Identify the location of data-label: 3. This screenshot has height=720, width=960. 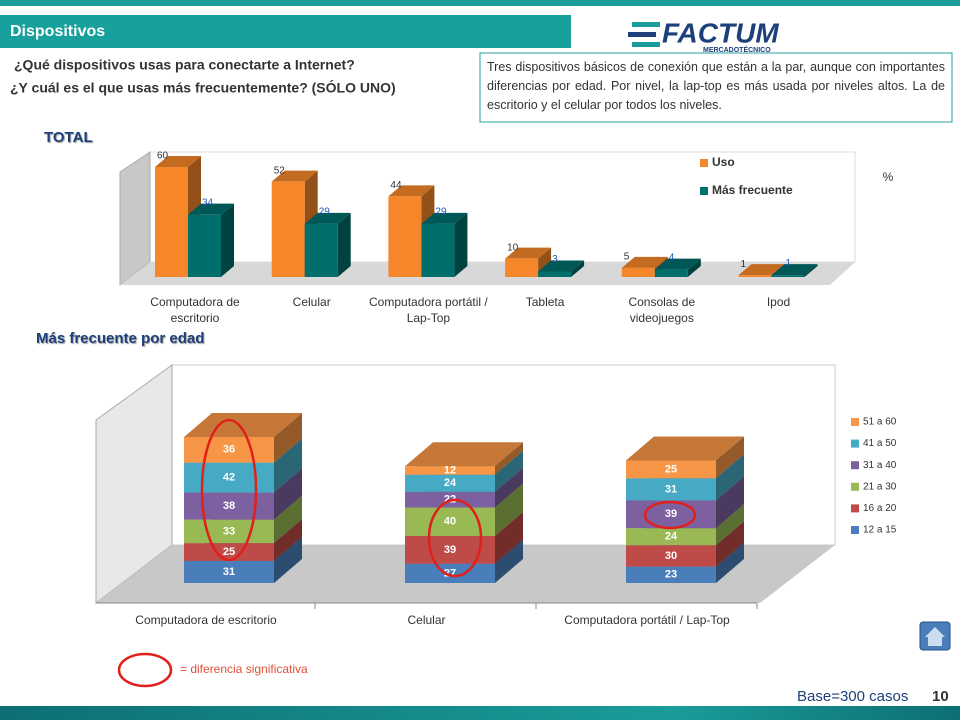
(555, 259).